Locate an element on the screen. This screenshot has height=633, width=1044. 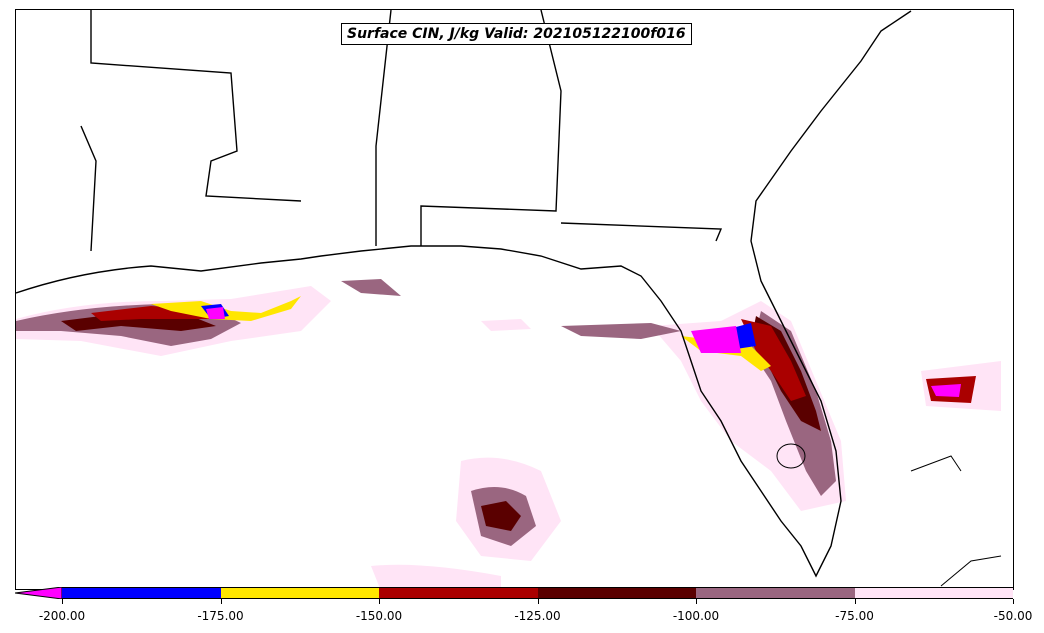
colorbar-tick-label: -50.00 is located at coordinates (1013, 616).